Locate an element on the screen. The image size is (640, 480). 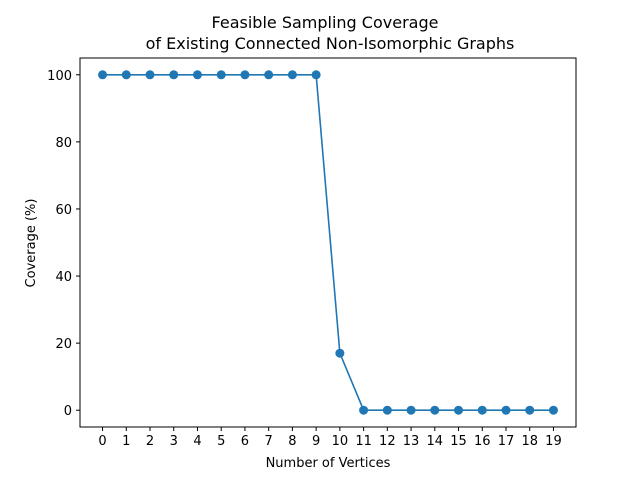
x-tick-label: 10 is located at coordinates (340, 441).